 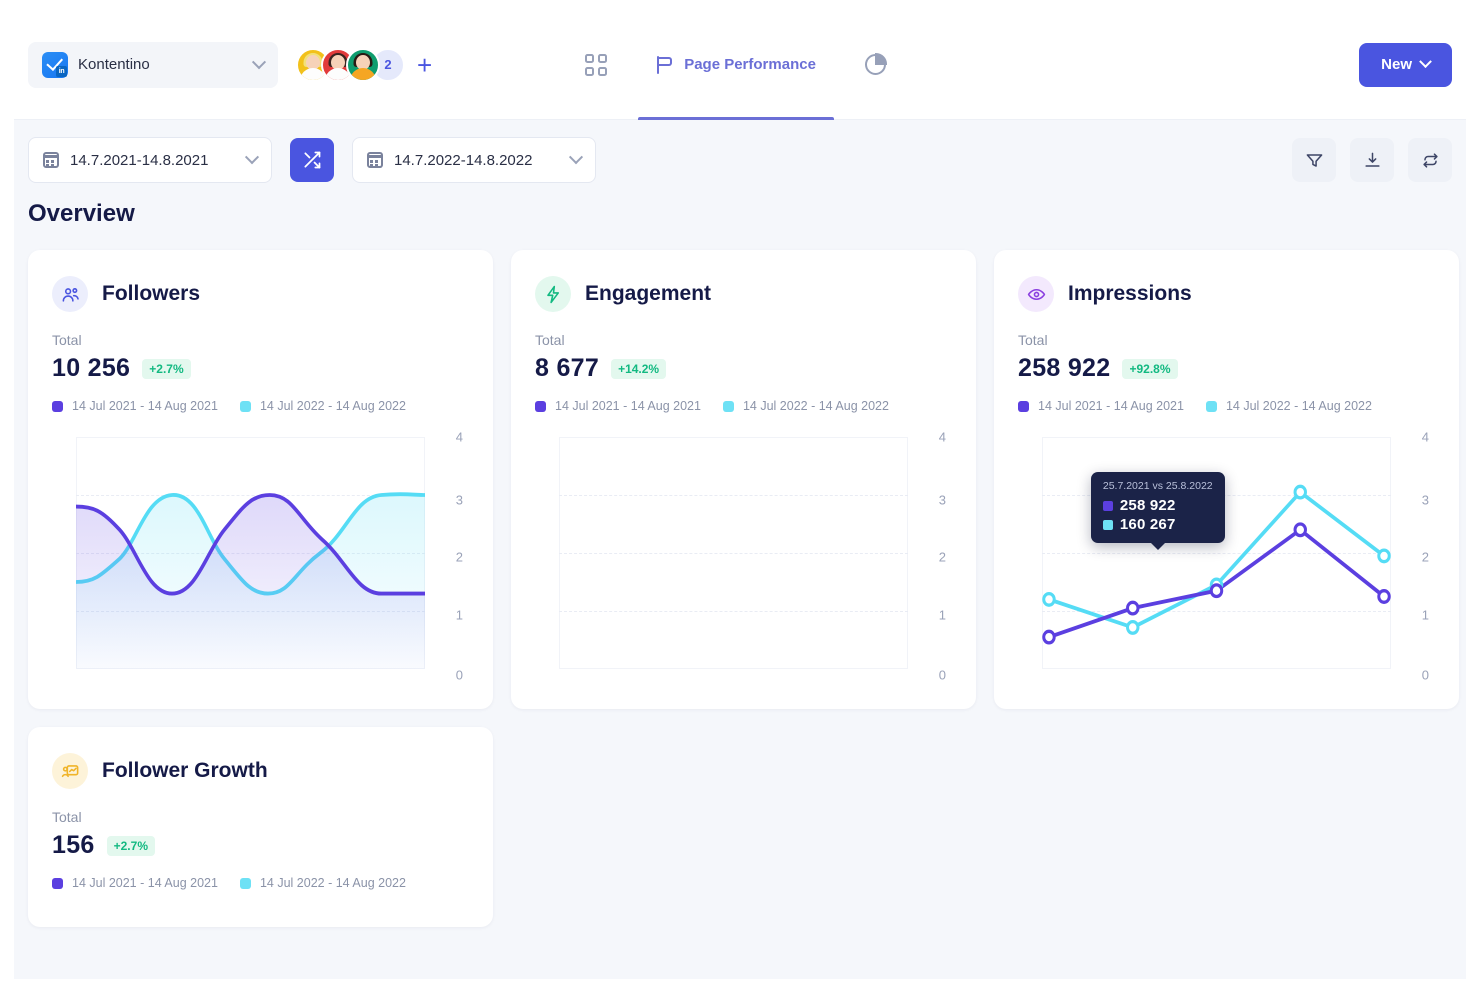 I want to click on people-group-icon, so click(x=70, y=294).